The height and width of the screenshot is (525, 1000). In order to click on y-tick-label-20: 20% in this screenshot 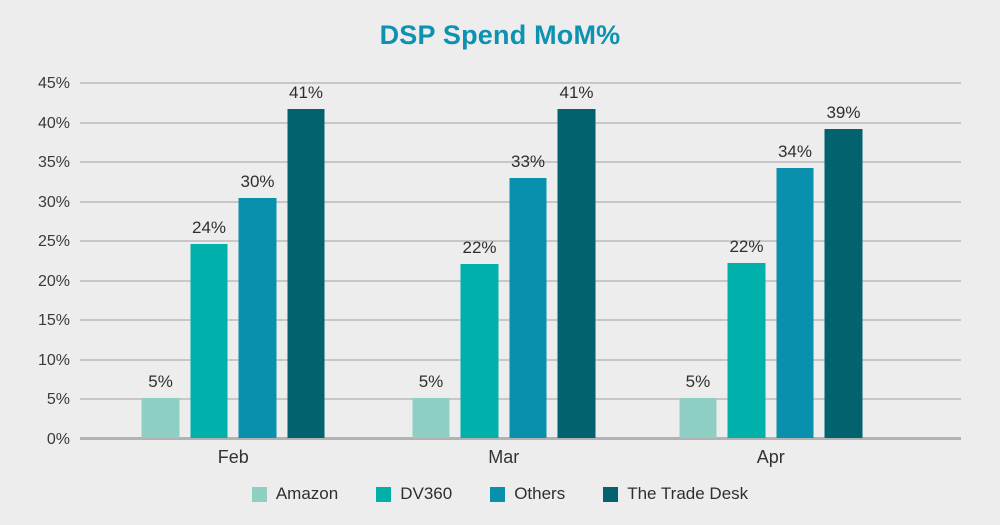, I will do `click(53, 281)`.